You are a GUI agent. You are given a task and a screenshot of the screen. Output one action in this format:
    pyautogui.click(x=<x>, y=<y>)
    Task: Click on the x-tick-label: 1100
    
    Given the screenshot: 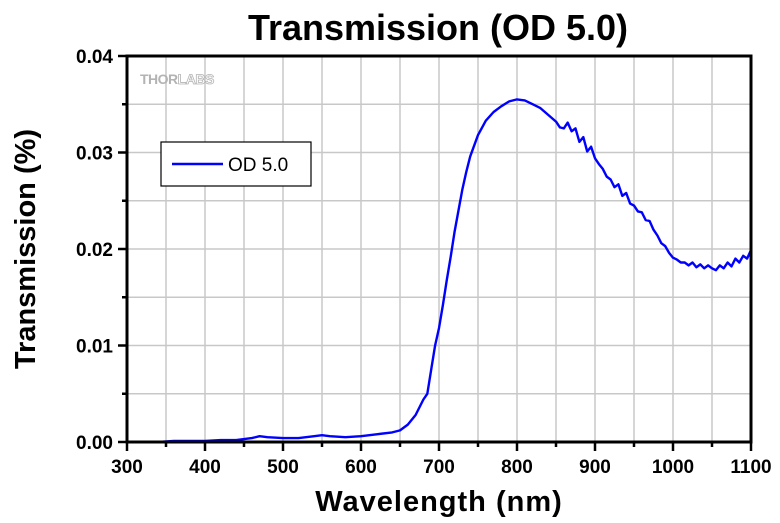 What is the action you would take?
    pyautogui.click(x=750, y=467)
    